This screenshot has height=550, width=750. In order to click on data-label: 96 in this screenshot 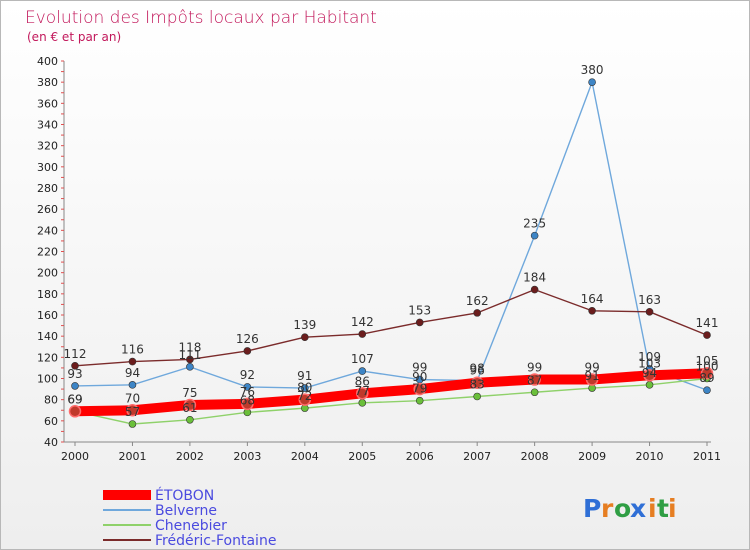, I will do `click(477, 371)`.